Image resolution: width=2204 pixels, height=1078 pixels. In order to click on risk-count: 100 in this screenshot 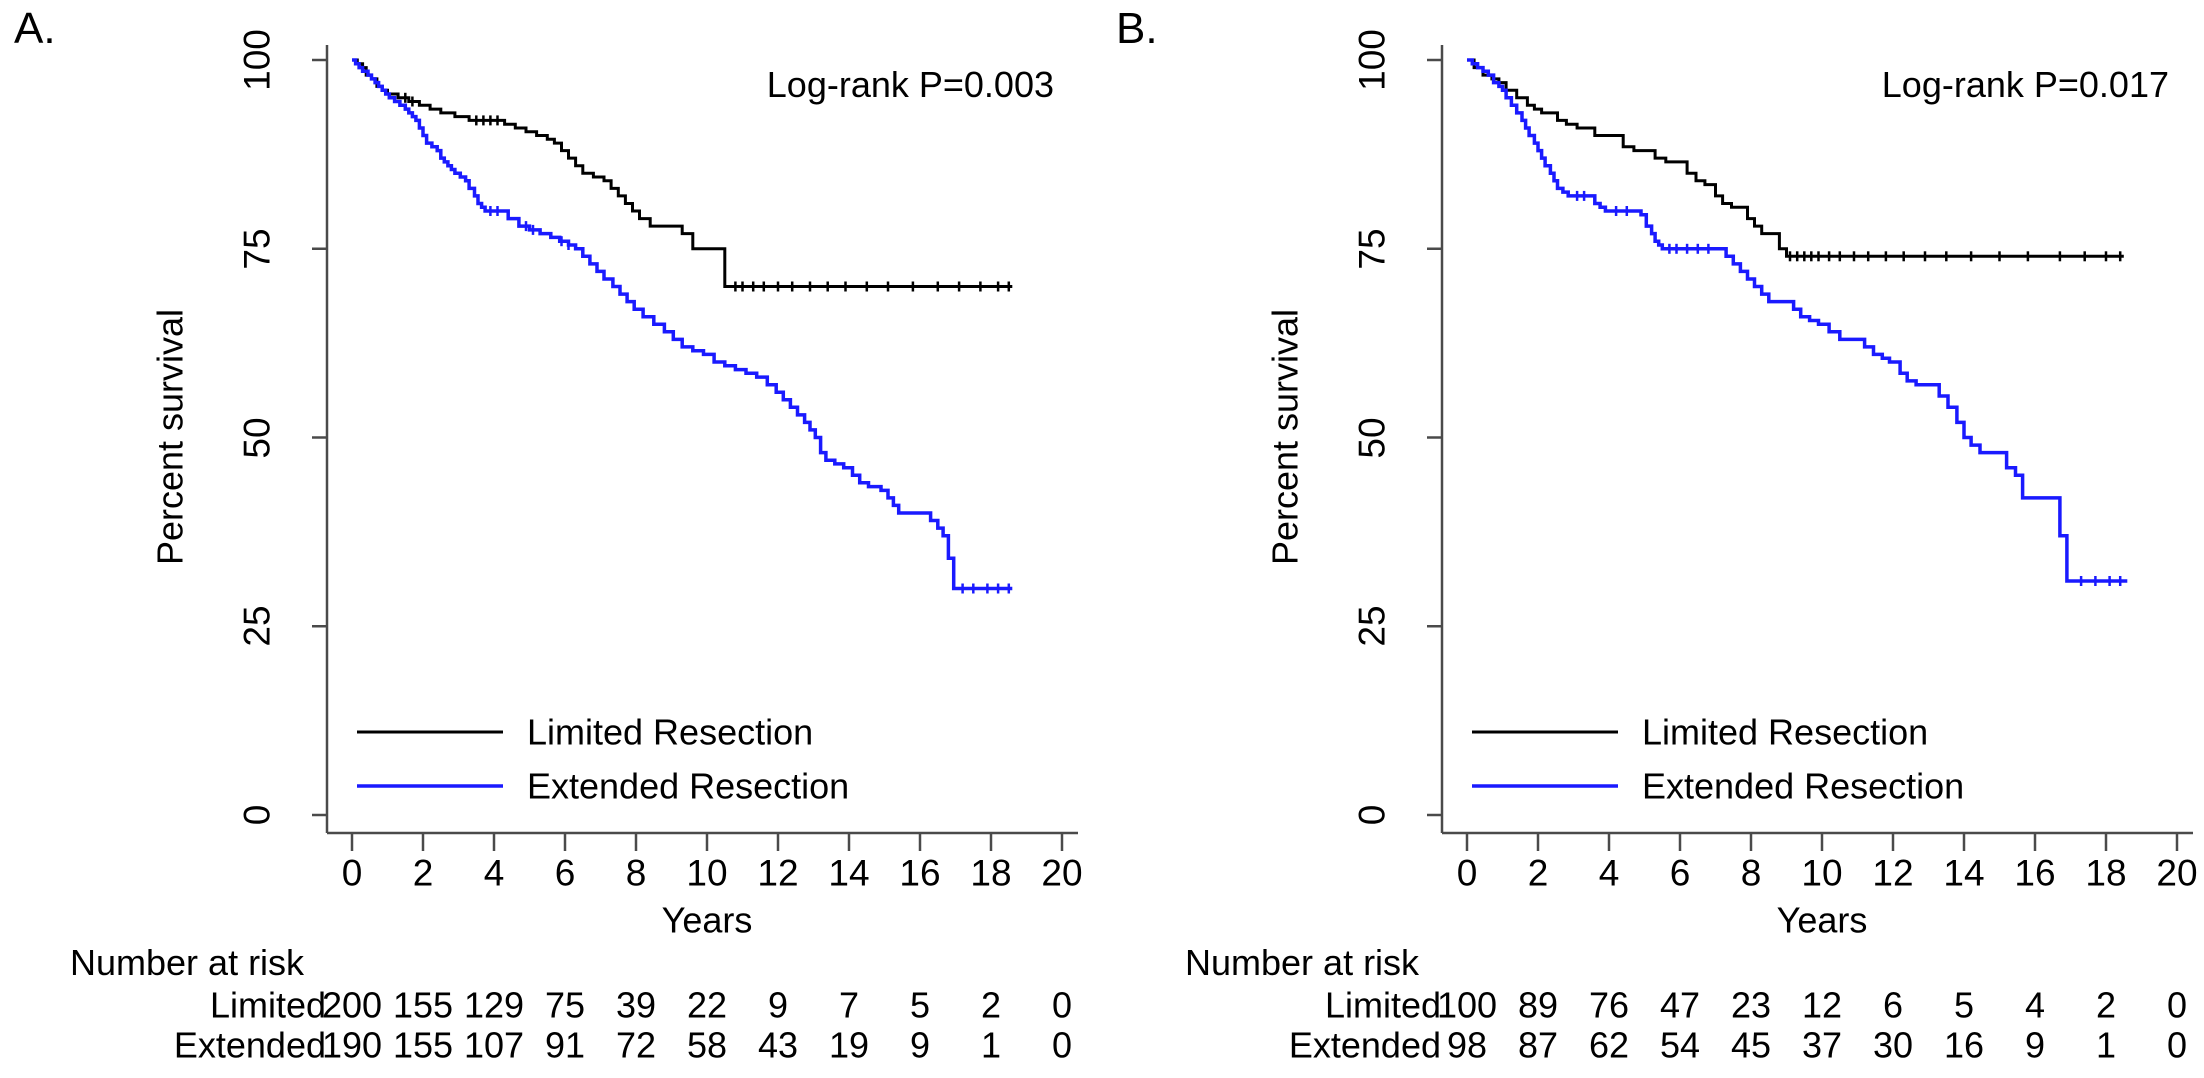, I will do `click(1467, 1005)`.